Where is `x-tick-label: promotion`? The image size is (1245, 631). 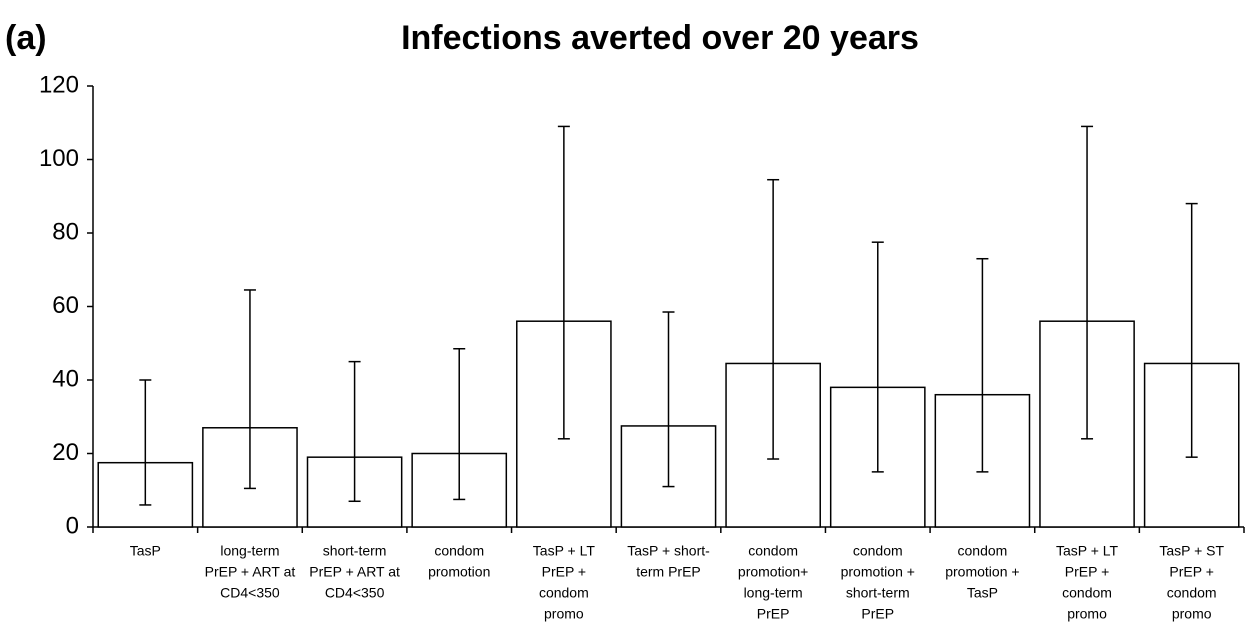
x-tick-label: promotion is located at coordinates (459, 572).